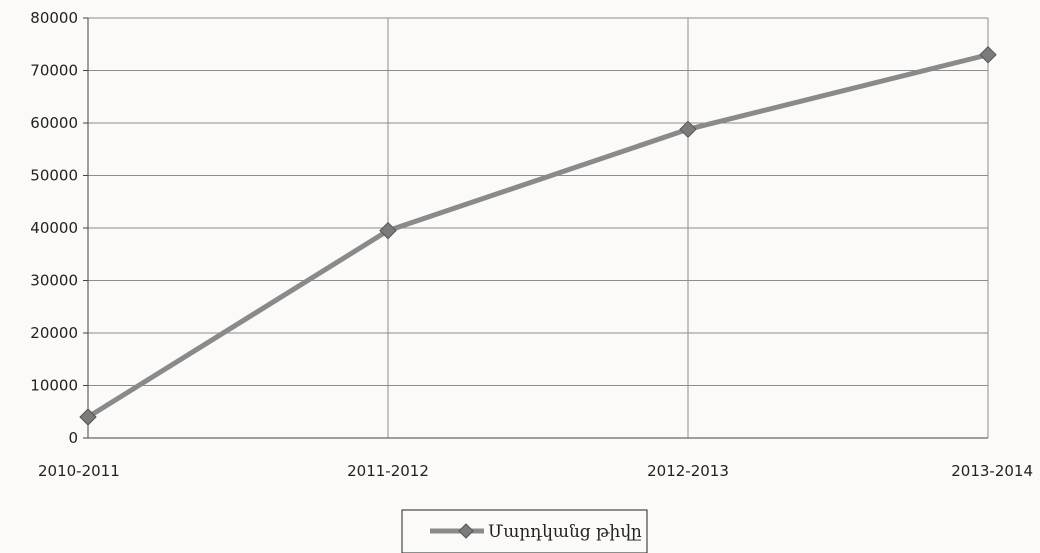 The width and height of the screenshot is (1040, 553). I want to click on legend: Մարդկանց թիվը, so click(524, 531).